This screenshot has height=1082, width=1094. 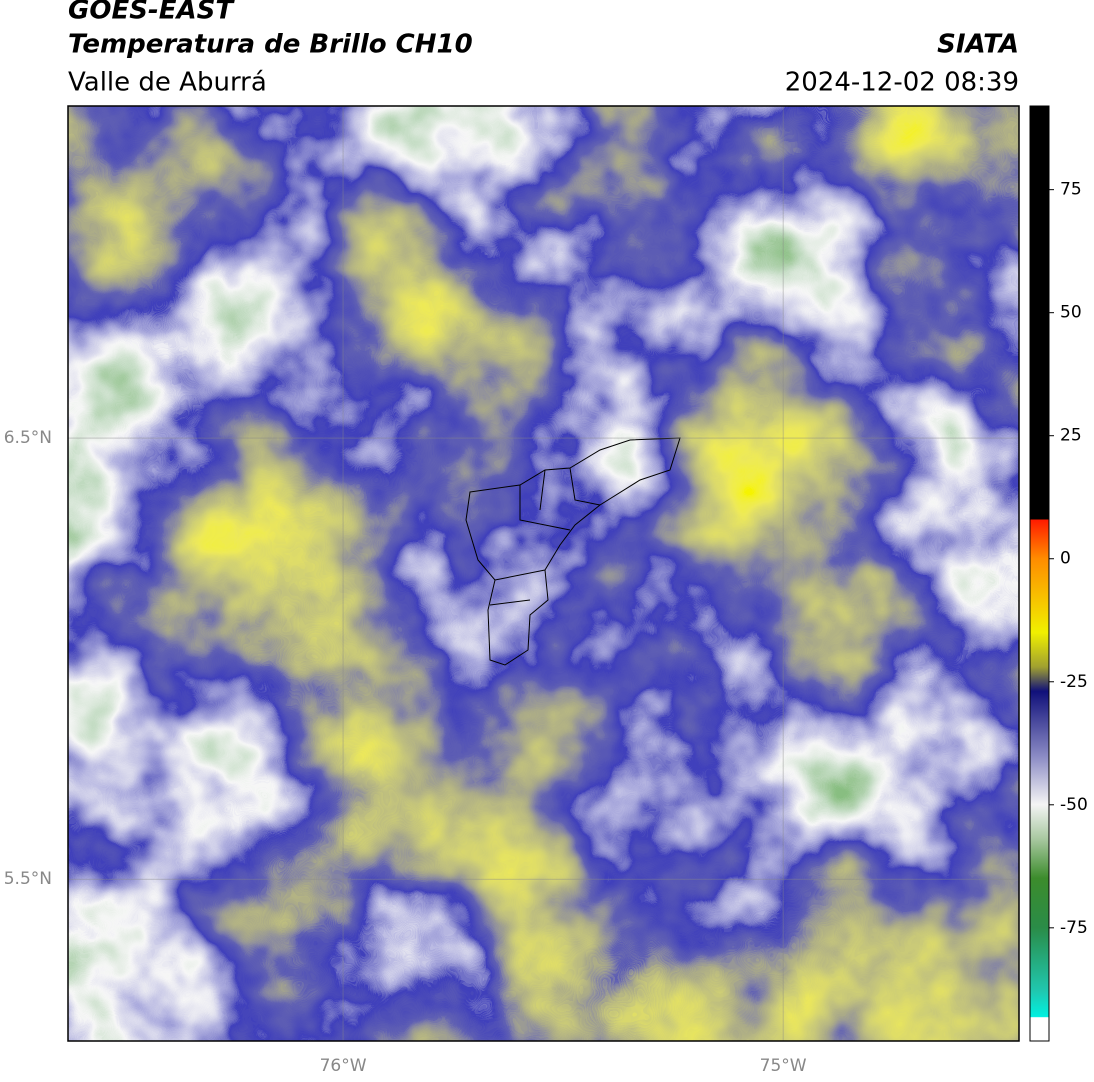 I want to click on municipal-boundaries, so click(x=573, y=551).